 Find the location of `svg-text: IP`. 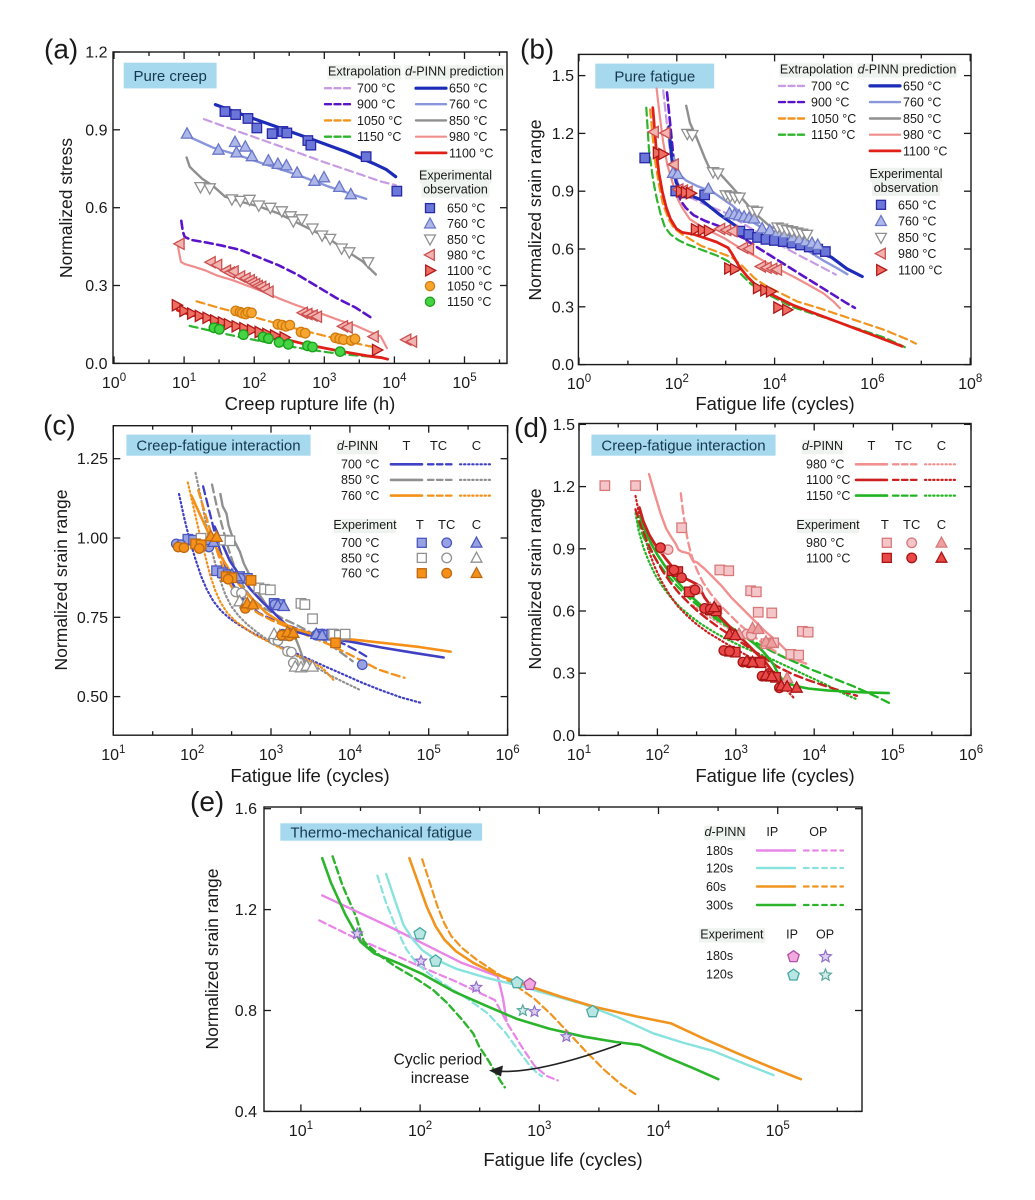

svg-text: IP is located at coordinates (772, 832).